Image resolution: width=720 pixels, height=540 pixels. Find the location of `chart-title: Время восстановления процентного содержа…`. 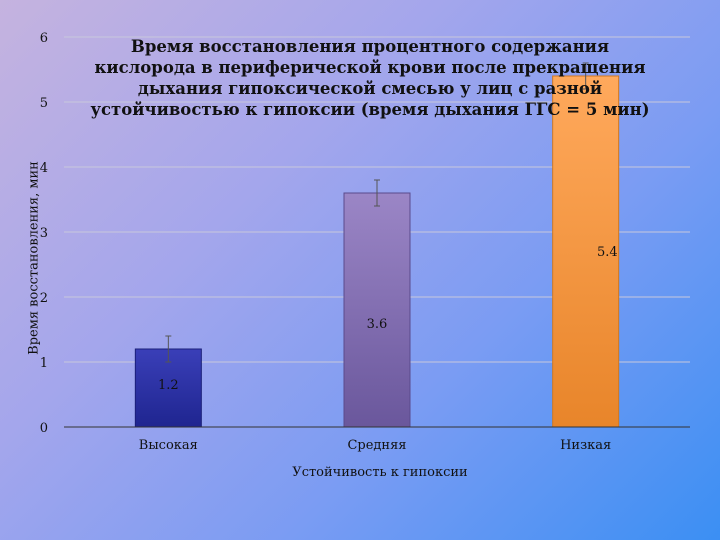

chart-title: Время восстановления процентного содержа… is located at coordinates (370, 78).